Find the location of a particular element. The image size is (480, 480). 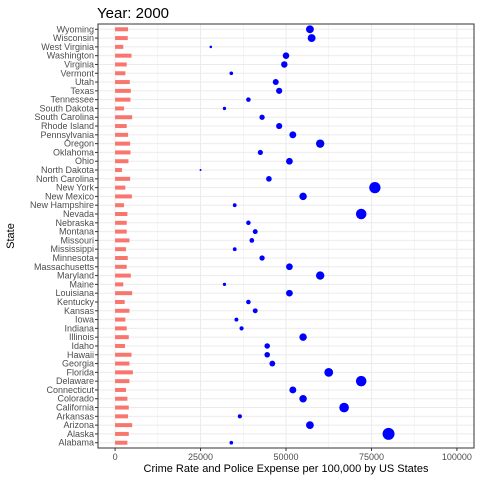

y-tick-label: Alabama is located at coordinates (76, 443).